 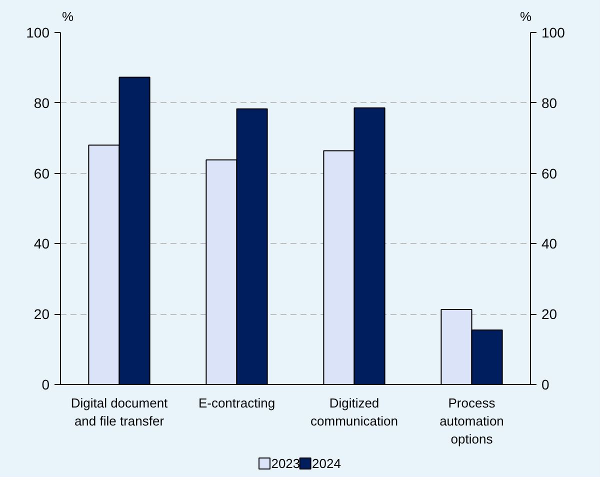 I want to click on y-tick-label: 0, so click(x=46, y=384).